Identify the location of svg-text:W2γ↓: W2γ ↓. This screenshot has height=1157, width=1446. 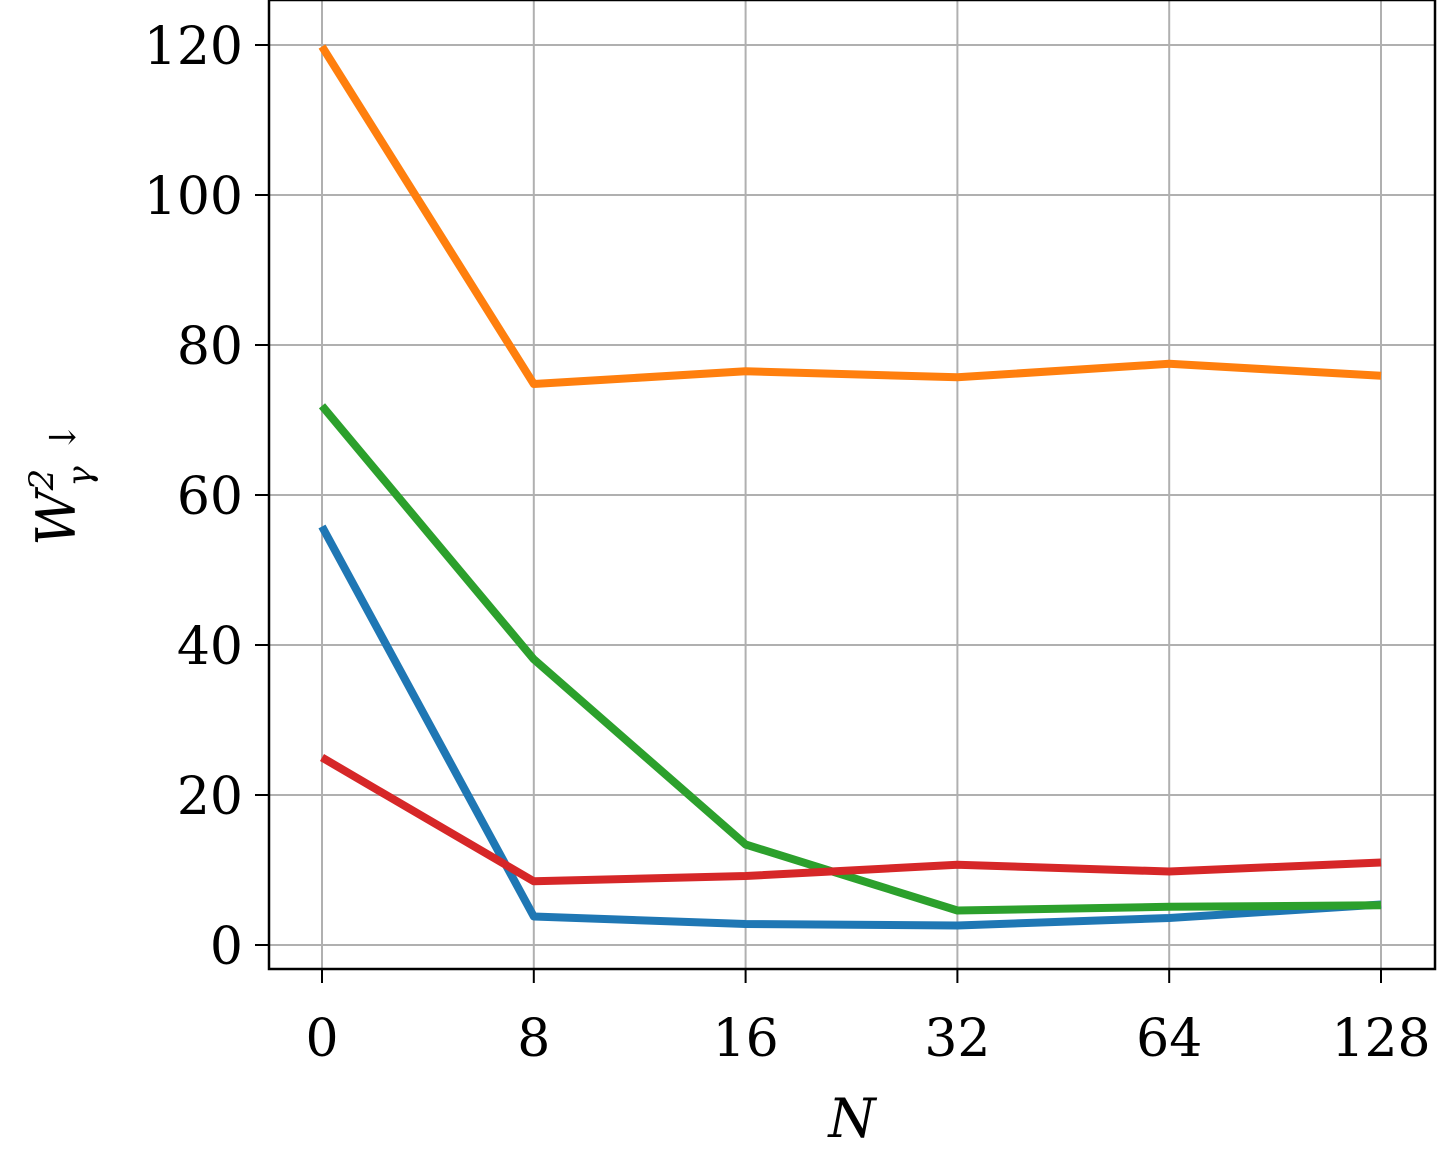
(61, 484).